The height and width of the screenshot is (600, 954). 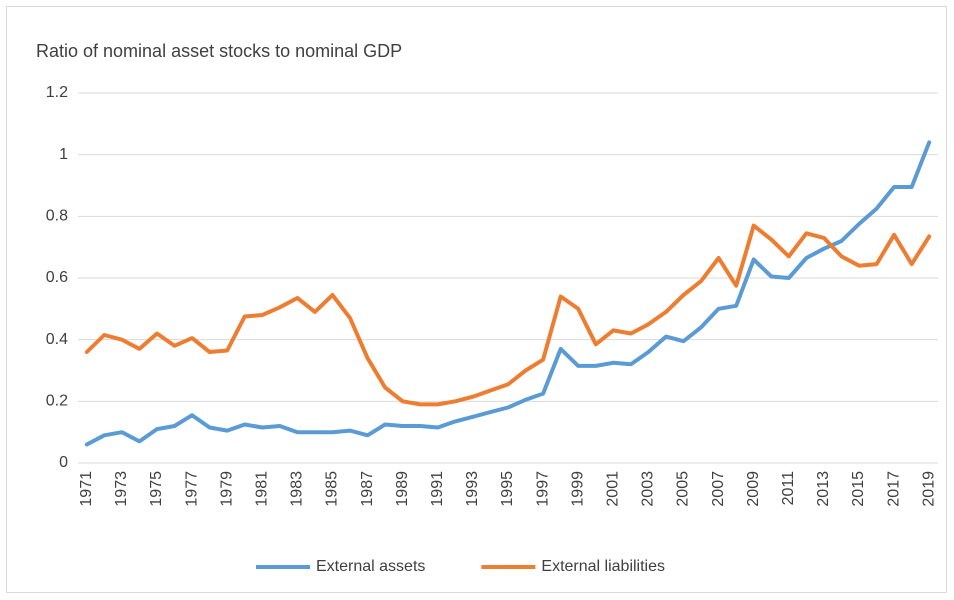 What do you see at coordinates (603, 566) in the screenshot?
I see `legend-label: External liabilities` at bounding box center [603, 566].